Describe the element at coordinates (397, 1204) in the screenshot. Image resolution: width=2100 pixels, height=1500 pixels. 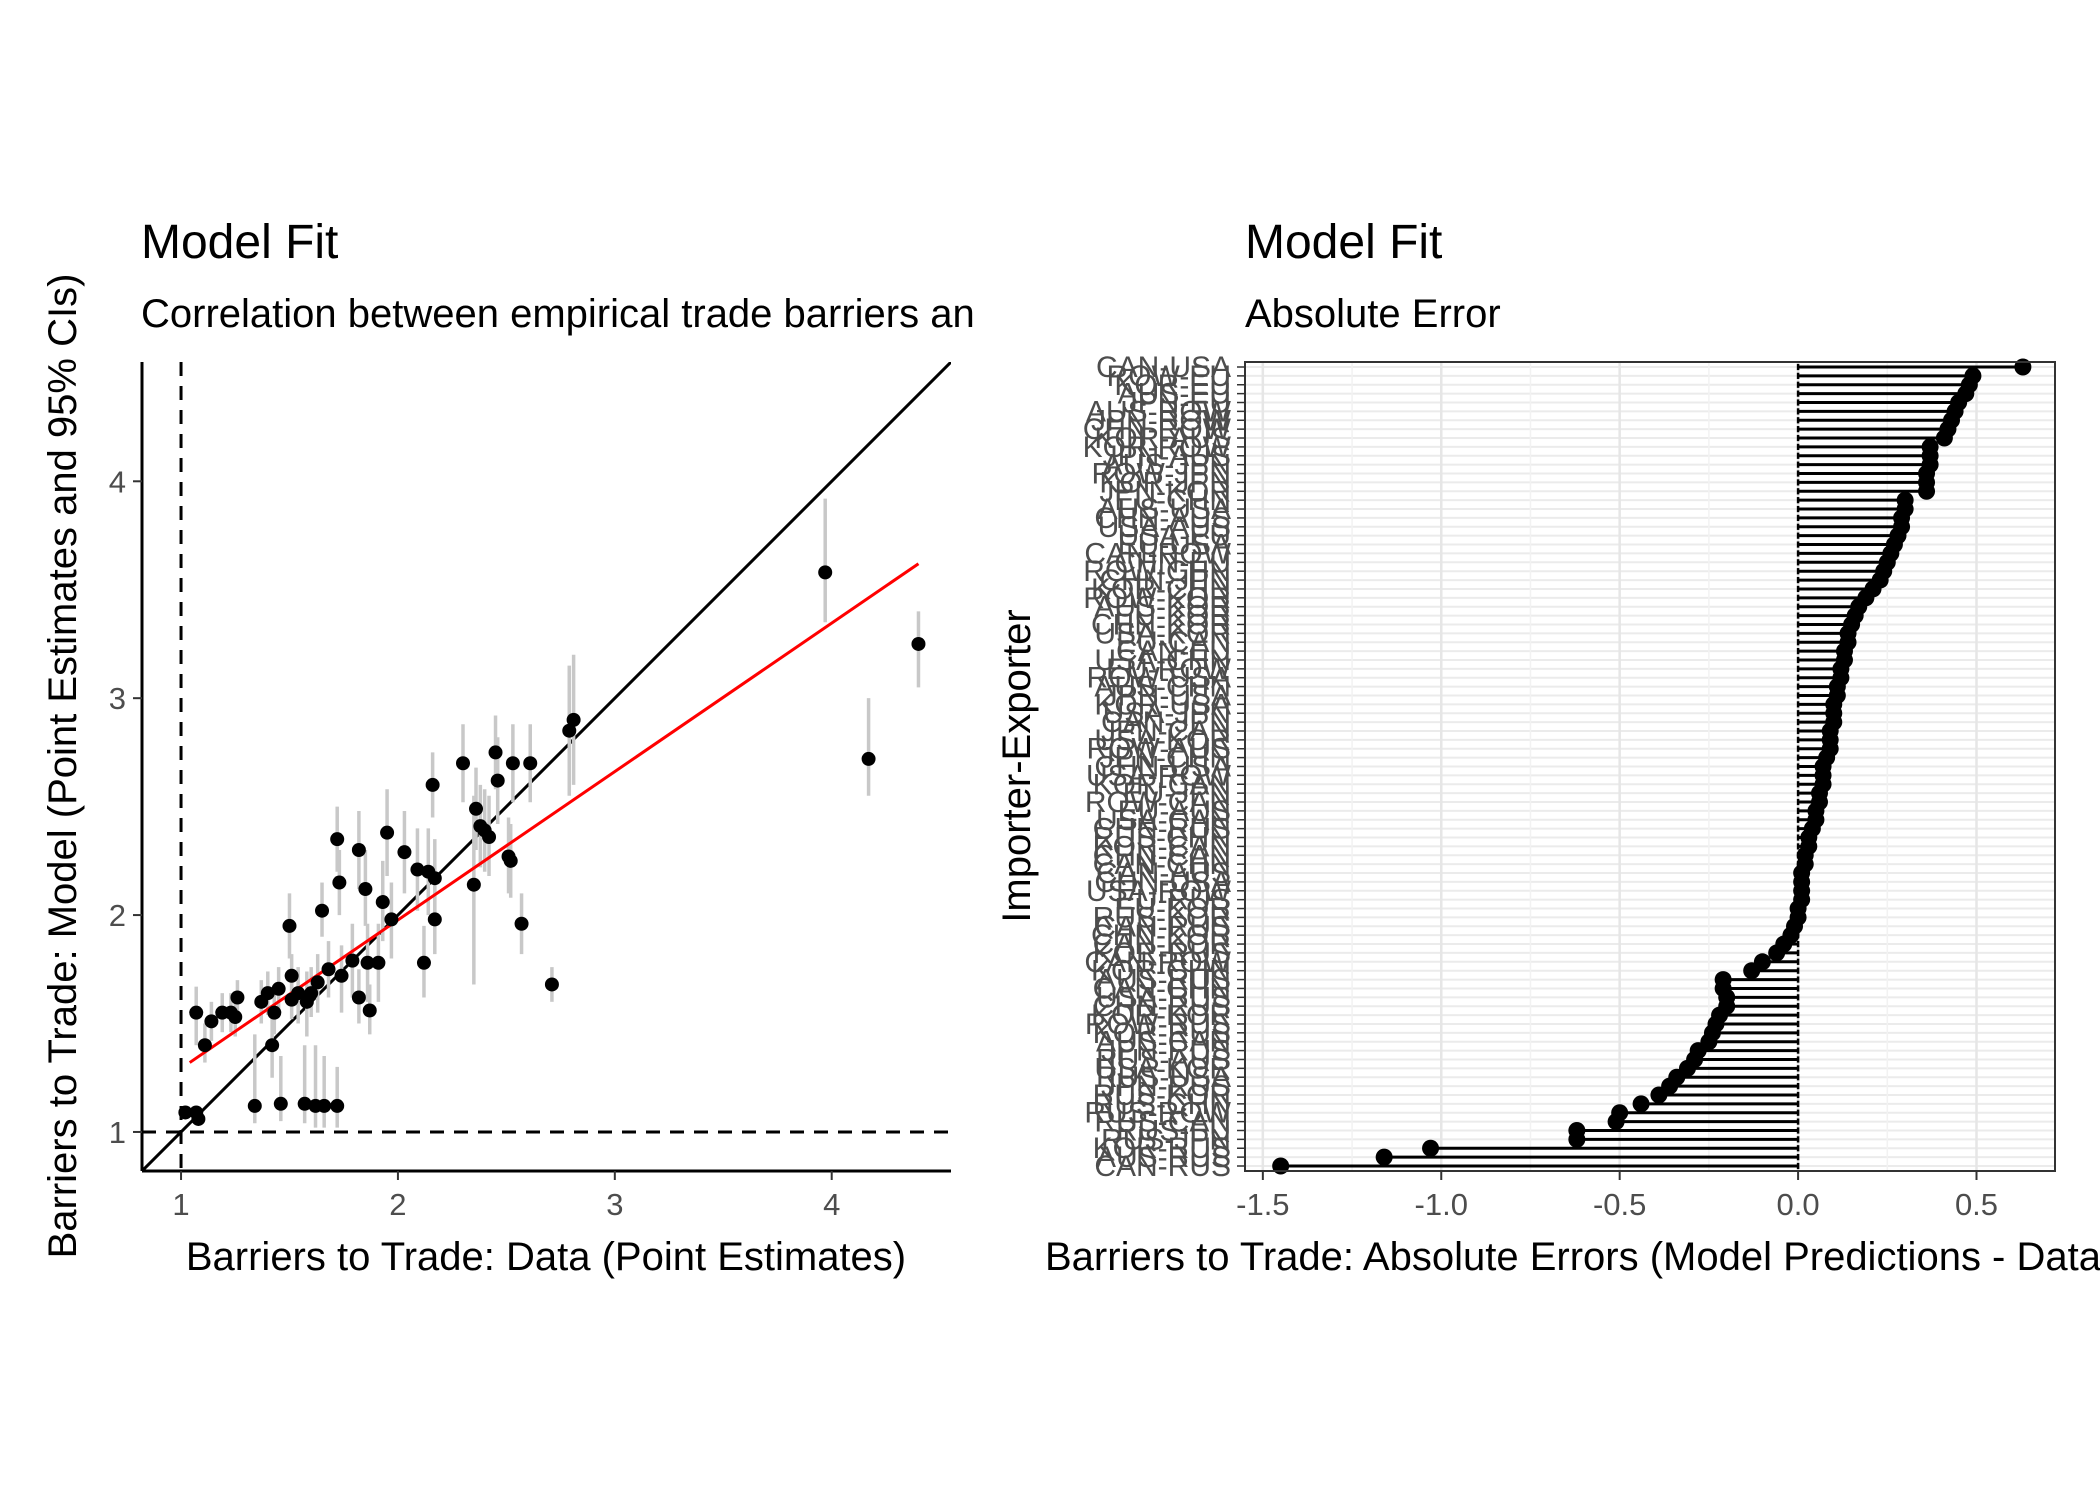
I see `x-tick-label: 2` at that location.